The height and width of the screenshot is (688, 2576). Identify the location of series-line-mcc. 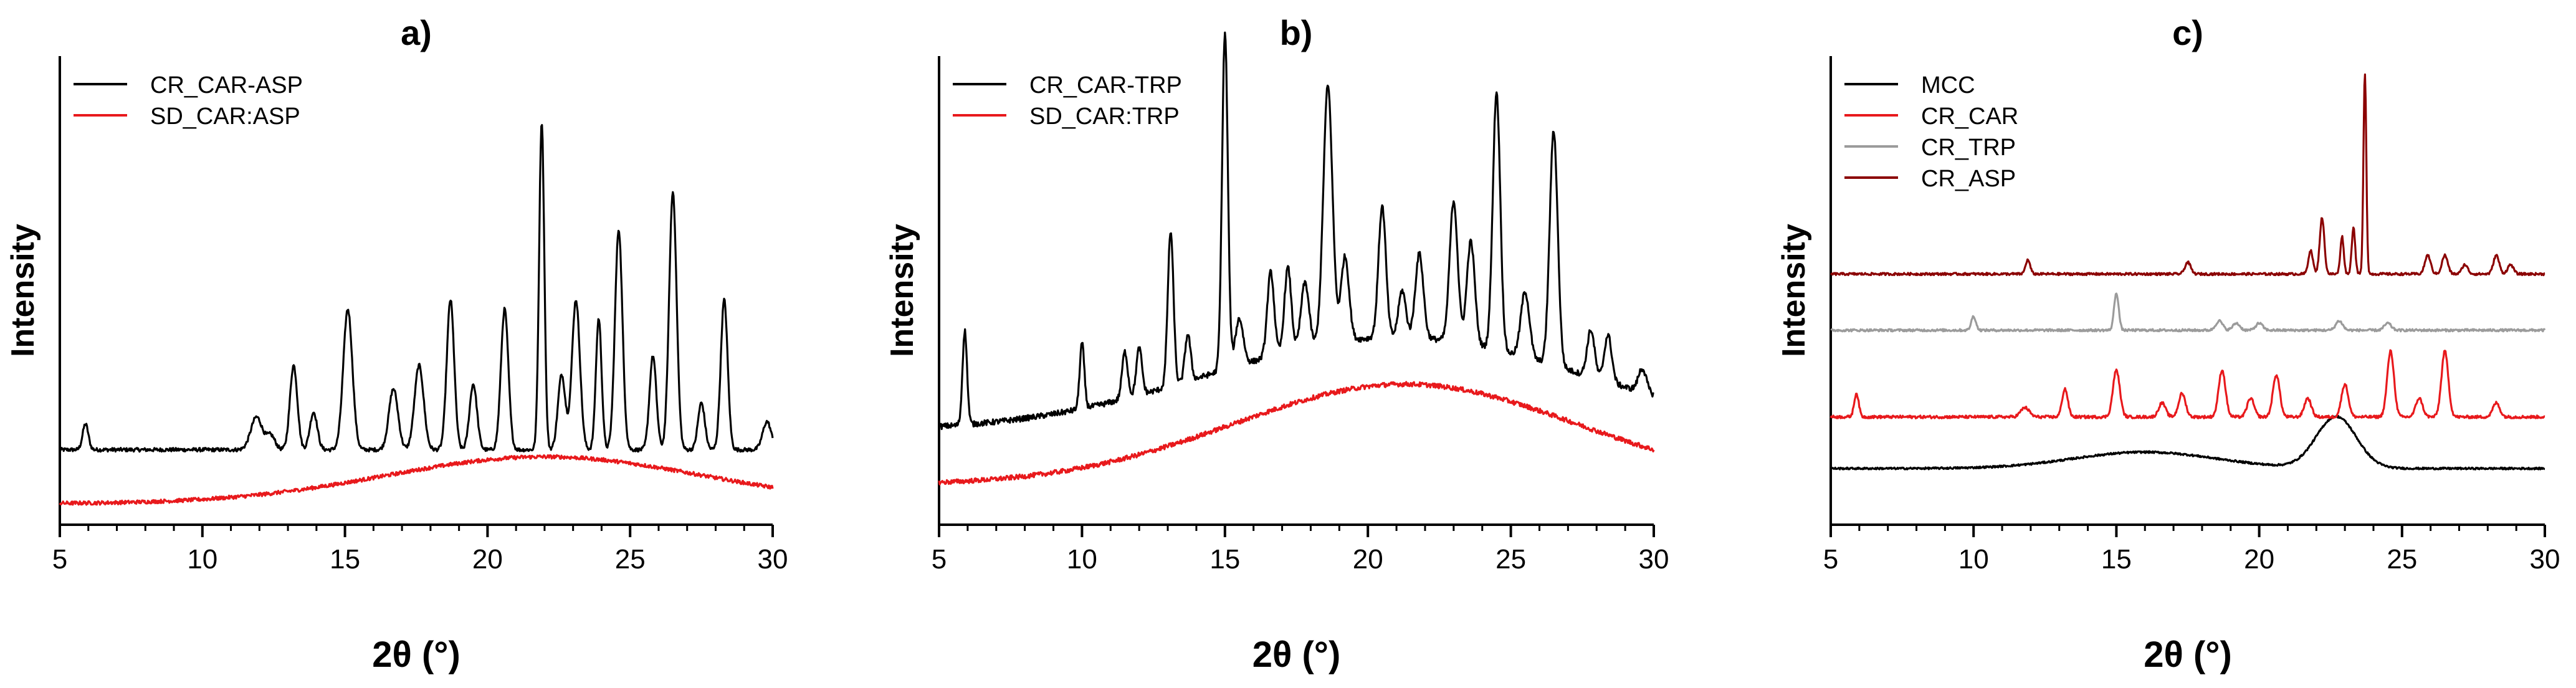
(2187, 442).